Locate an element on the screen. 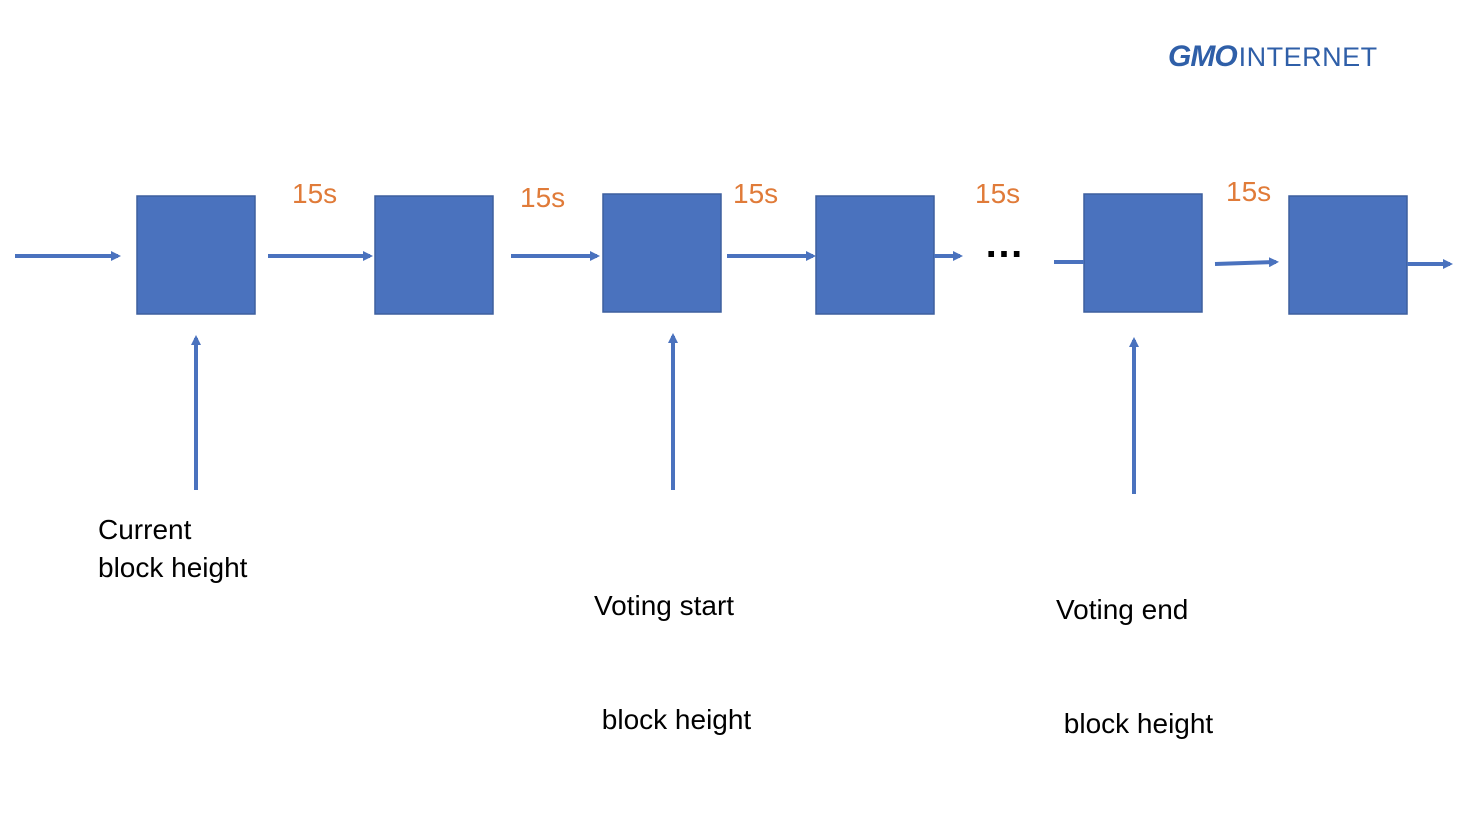 This screenshot has width=1460, height=819. caption-voting-start-line2: block height is located at coordinates (673, 719).